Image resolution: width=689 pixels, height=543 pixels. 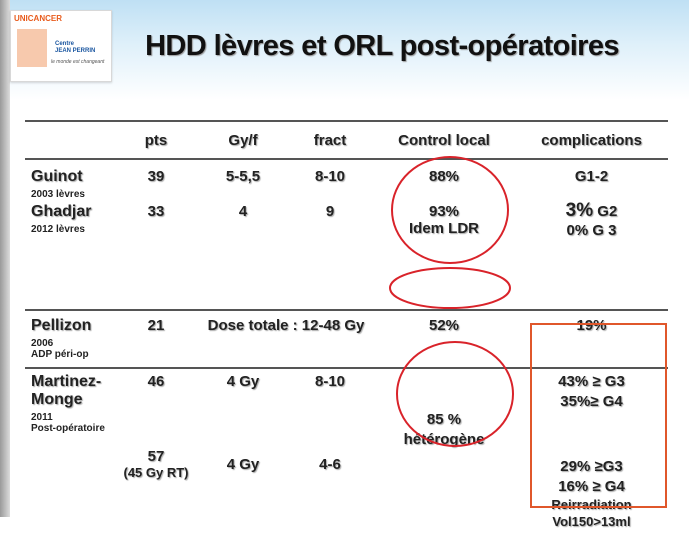 I want to click on pellizon-sub2: ADP péri-op, so click(x=60, y=354).